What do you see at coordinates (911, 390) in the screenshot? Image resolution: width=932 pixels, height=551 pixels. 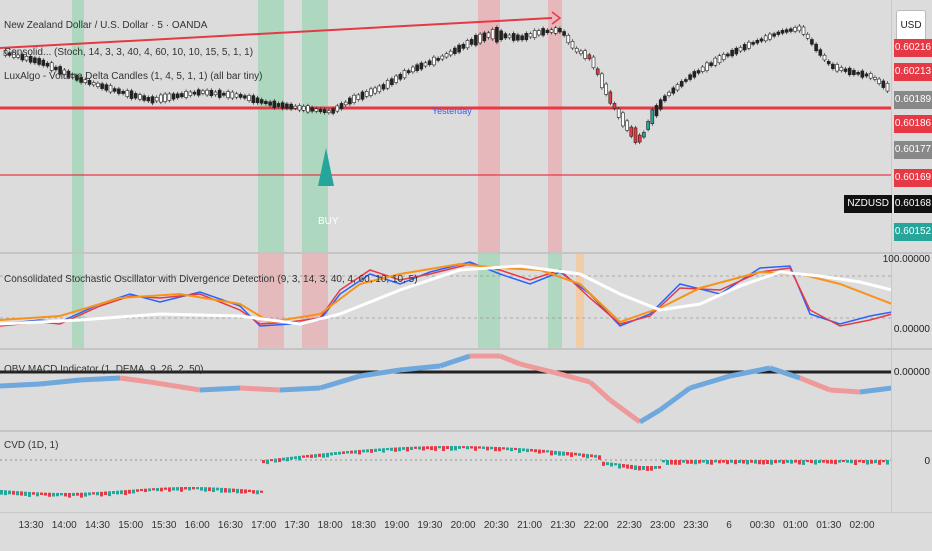 I see `obv-axis: 0.00000` at bounding box center [911, 390].